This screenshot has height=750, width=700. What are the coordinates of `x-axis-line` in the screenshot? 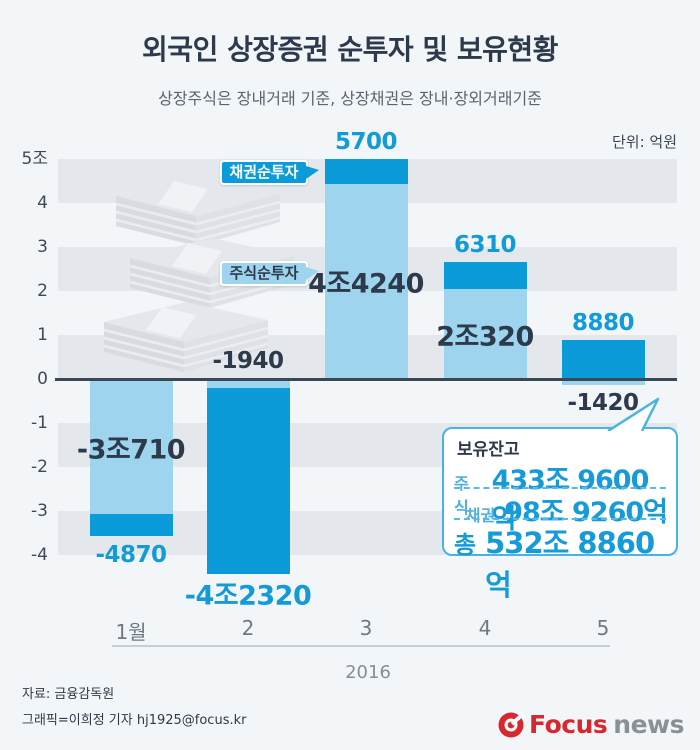 It's located at (361, 646).